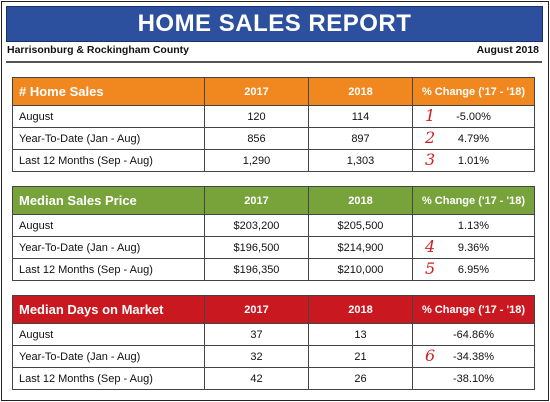 The image size is (550, 402). What do you see at coordinates (256, 356) in the screenshot?
I see `value-2017: 32` at bounding box center [256, 356].